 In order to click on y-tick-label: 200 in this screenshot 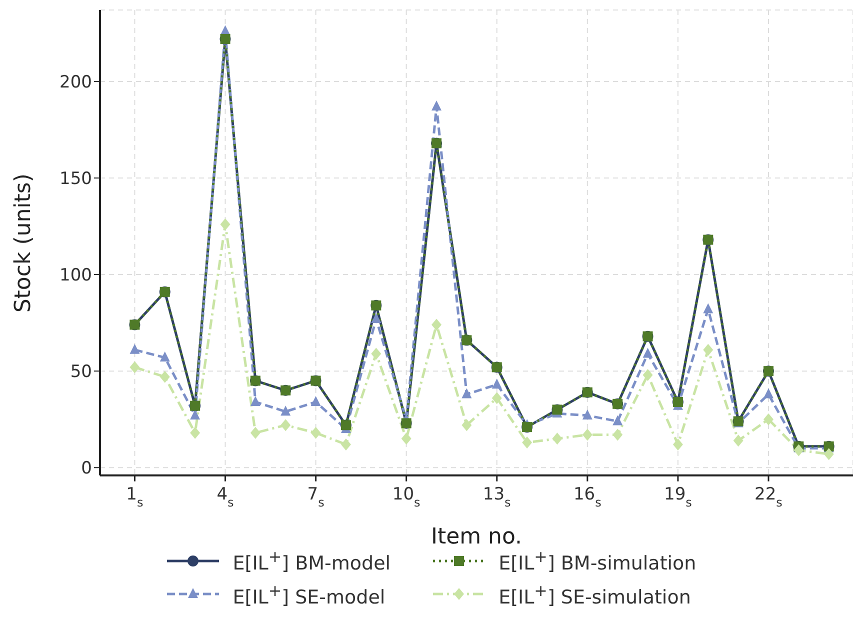, I will do `click(76, 82)`.